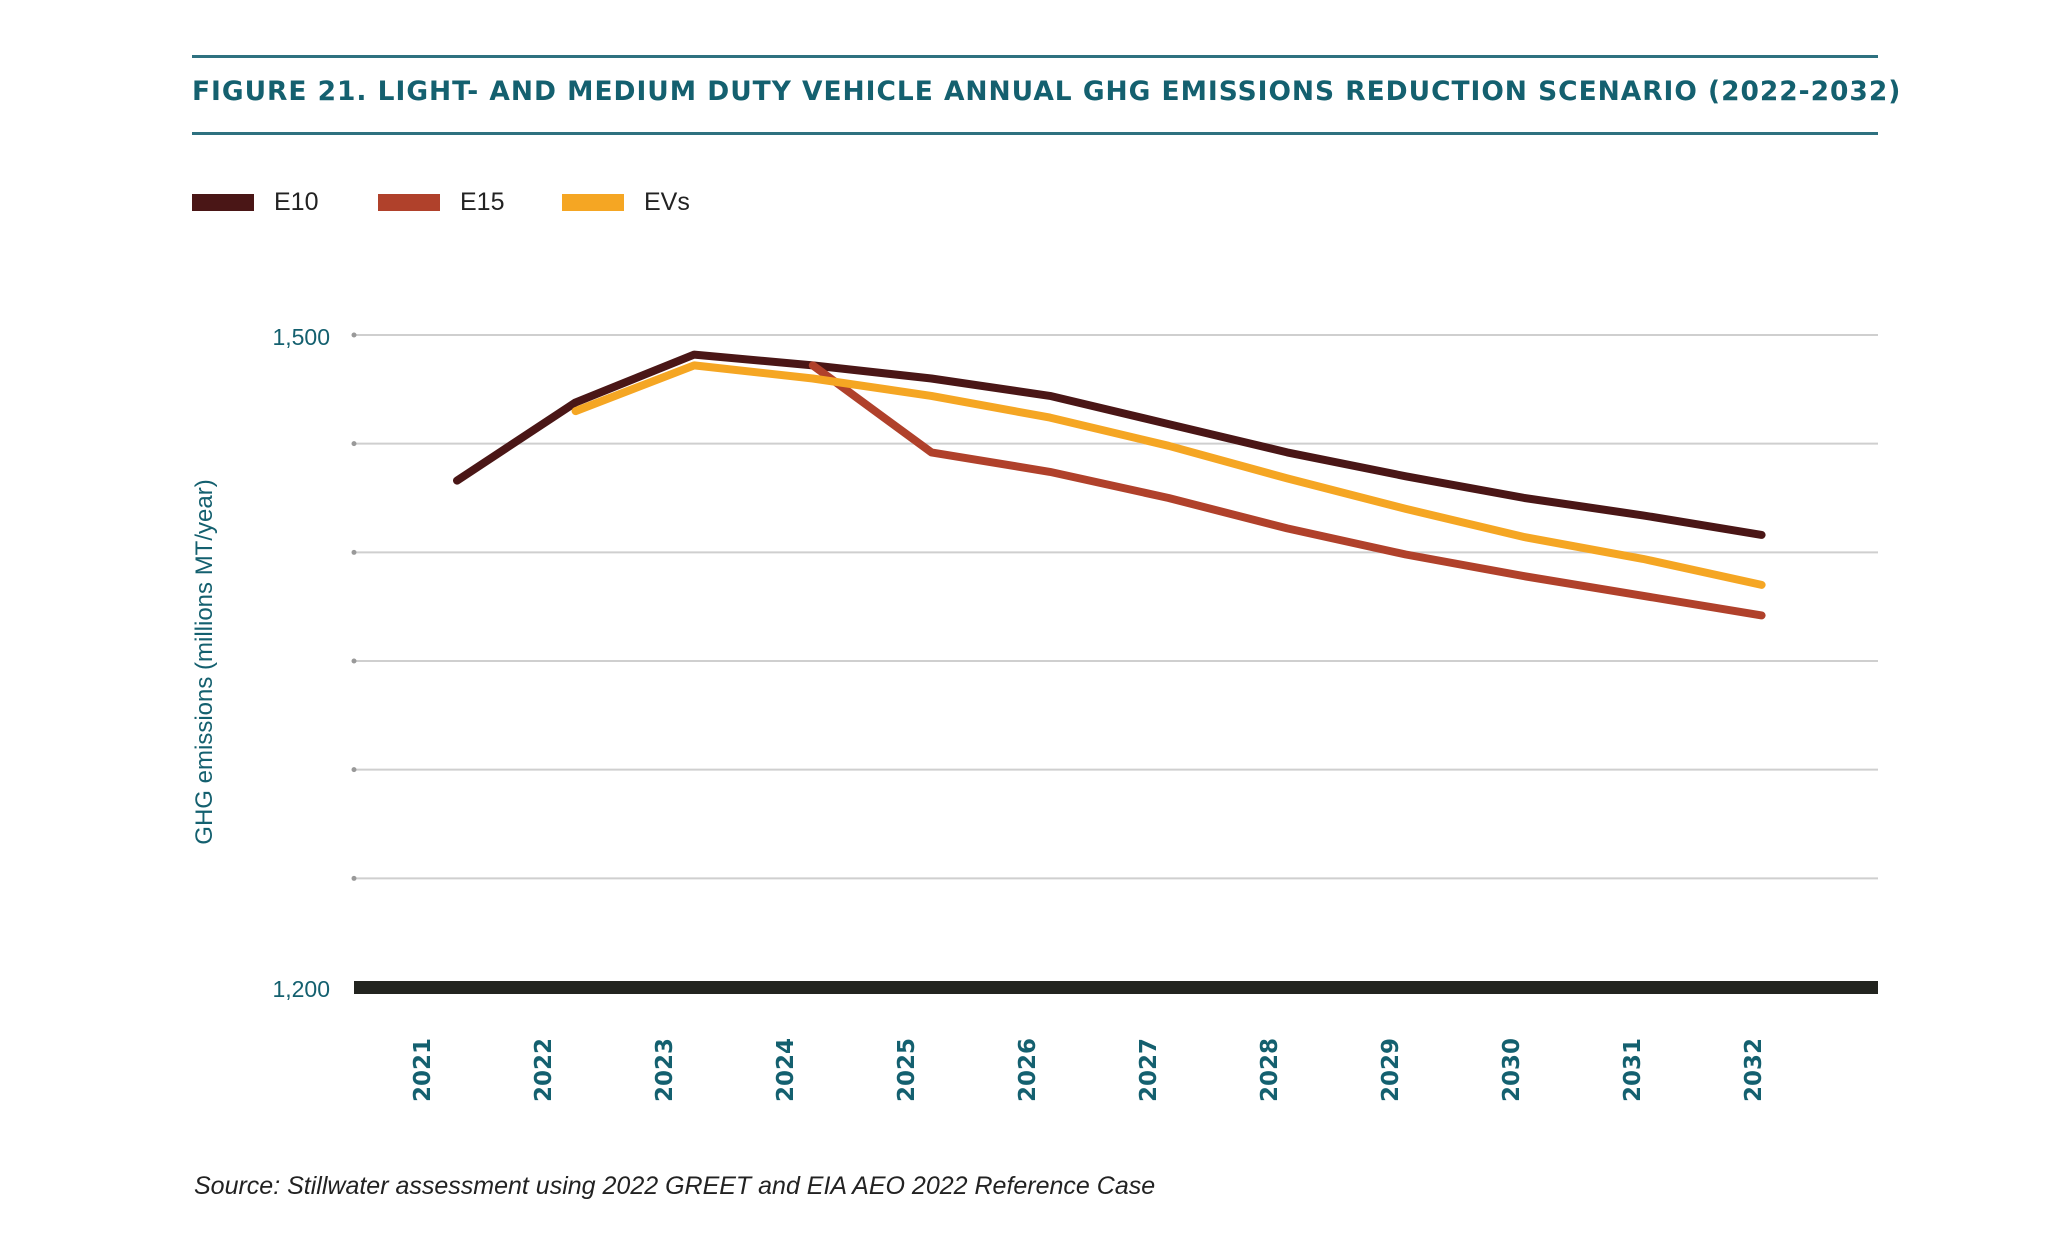  What do you see at coordinates (1035, 133) in the screenshot?
I see `title-rule-bottom` at bounding box center [1035, 133].